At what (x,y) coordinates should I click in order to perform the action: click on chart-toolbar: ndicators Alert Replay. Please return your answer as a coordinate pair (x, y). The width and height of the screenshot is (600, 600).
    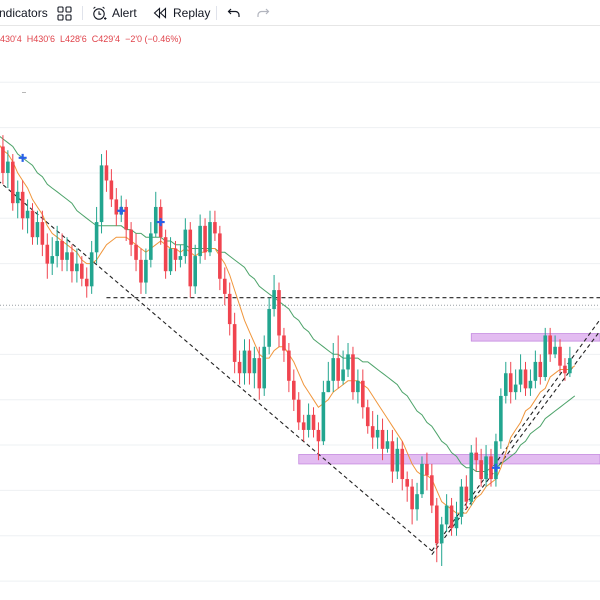
    Looking at the image, I should click on (300, 13).